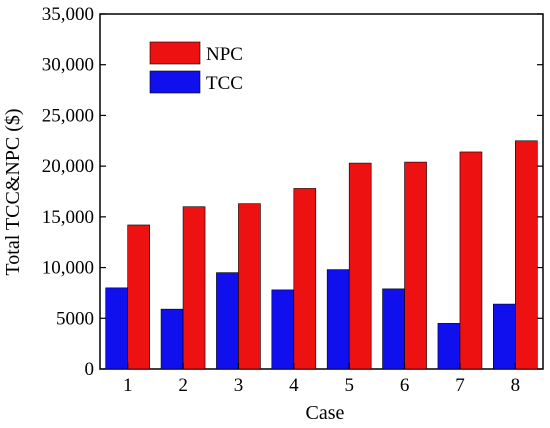  What do you see at coordinates (183, 385) in the screenshot?
I see `x-tick-label: 2` at bounding box center [183, 385].